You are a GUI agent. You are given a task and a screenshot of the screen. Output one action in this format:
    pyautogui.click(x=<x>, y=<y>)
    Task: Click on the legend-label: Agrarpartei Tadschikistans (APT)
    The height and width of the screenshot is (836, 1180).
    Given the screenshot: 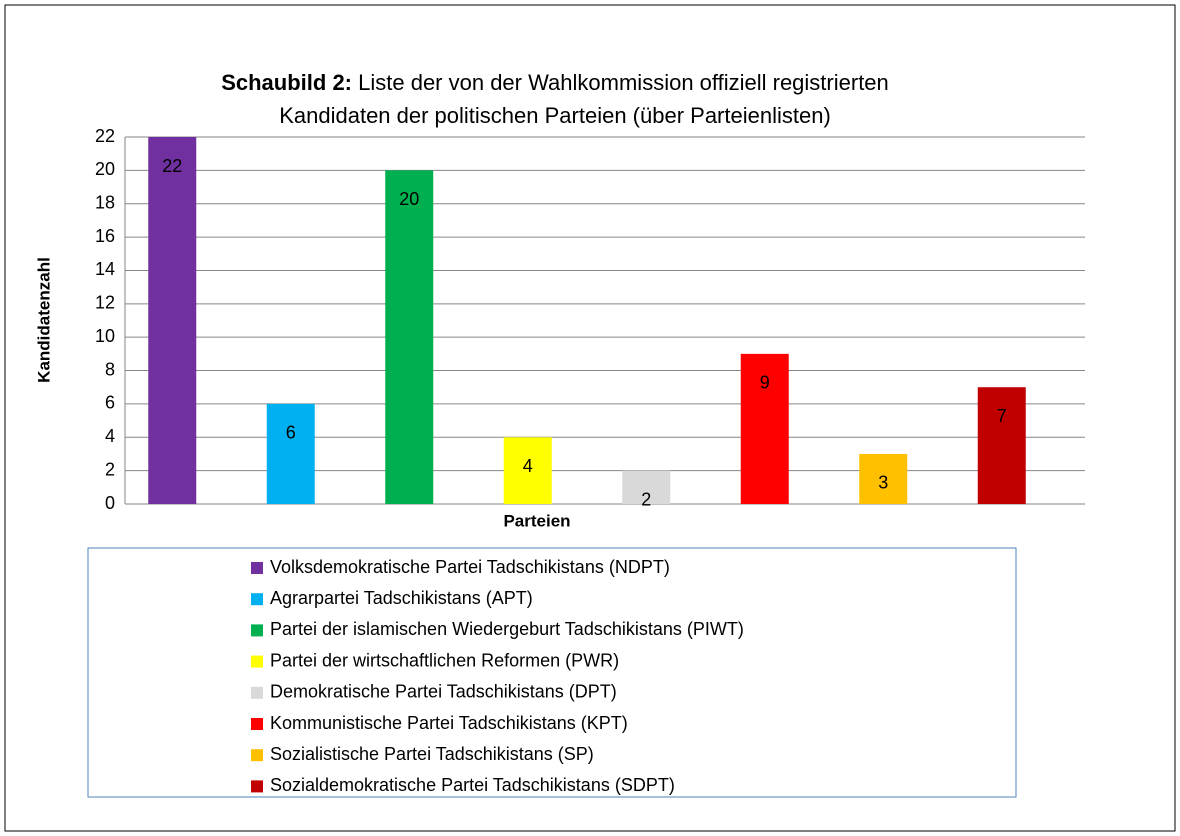 What is the action you would take?
    pyautogui.click(x=401, y=598)
    